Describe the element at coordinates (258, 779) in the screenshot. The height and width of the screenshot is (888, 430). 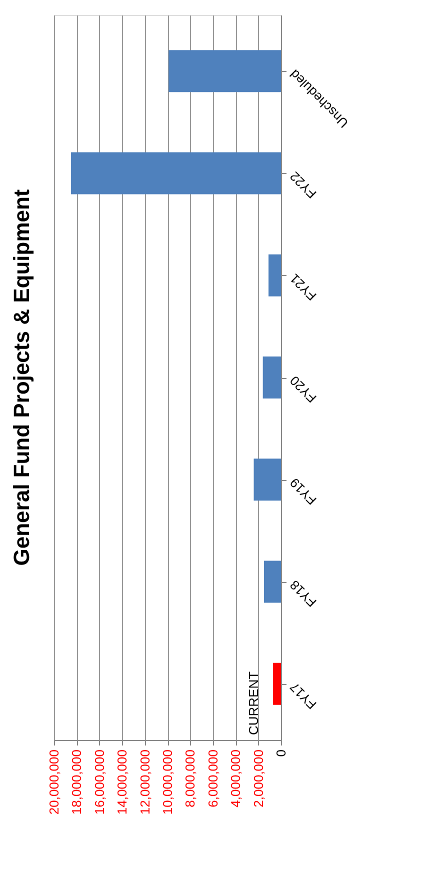
I see `x-tick-label: 2,000,000` at that location.